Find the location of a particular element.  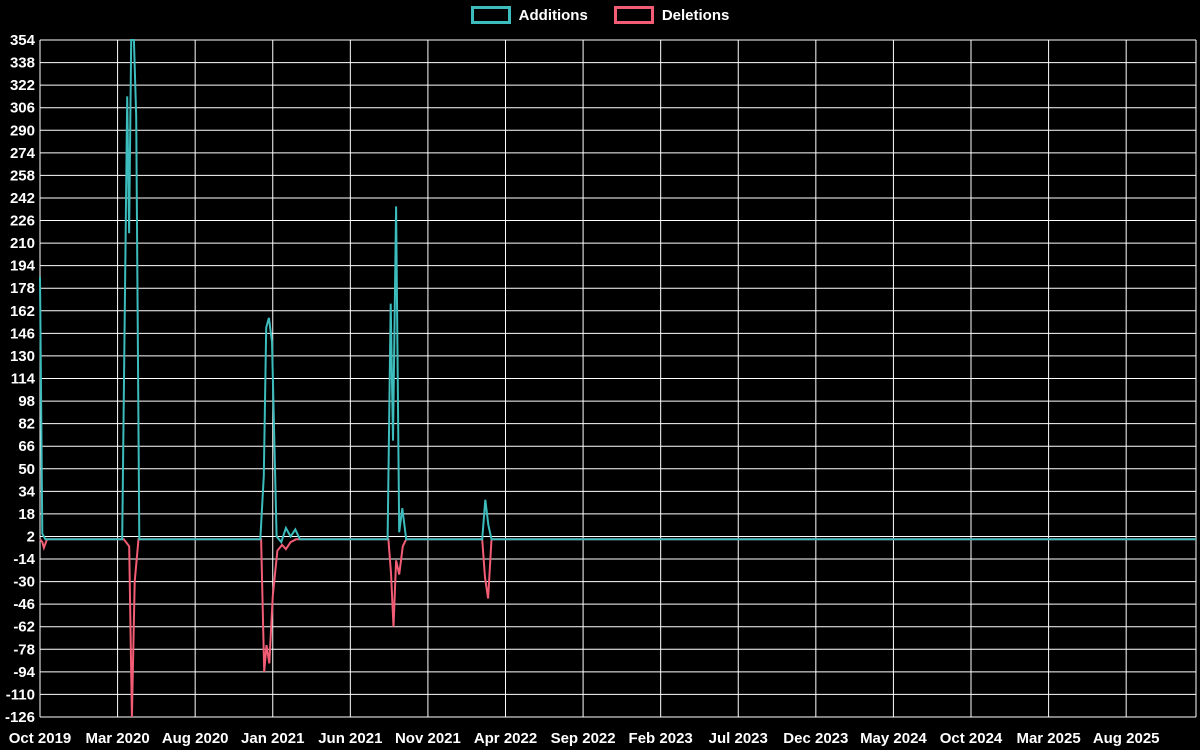

y-tick-label: -94 is located at coordinates (24, 672).